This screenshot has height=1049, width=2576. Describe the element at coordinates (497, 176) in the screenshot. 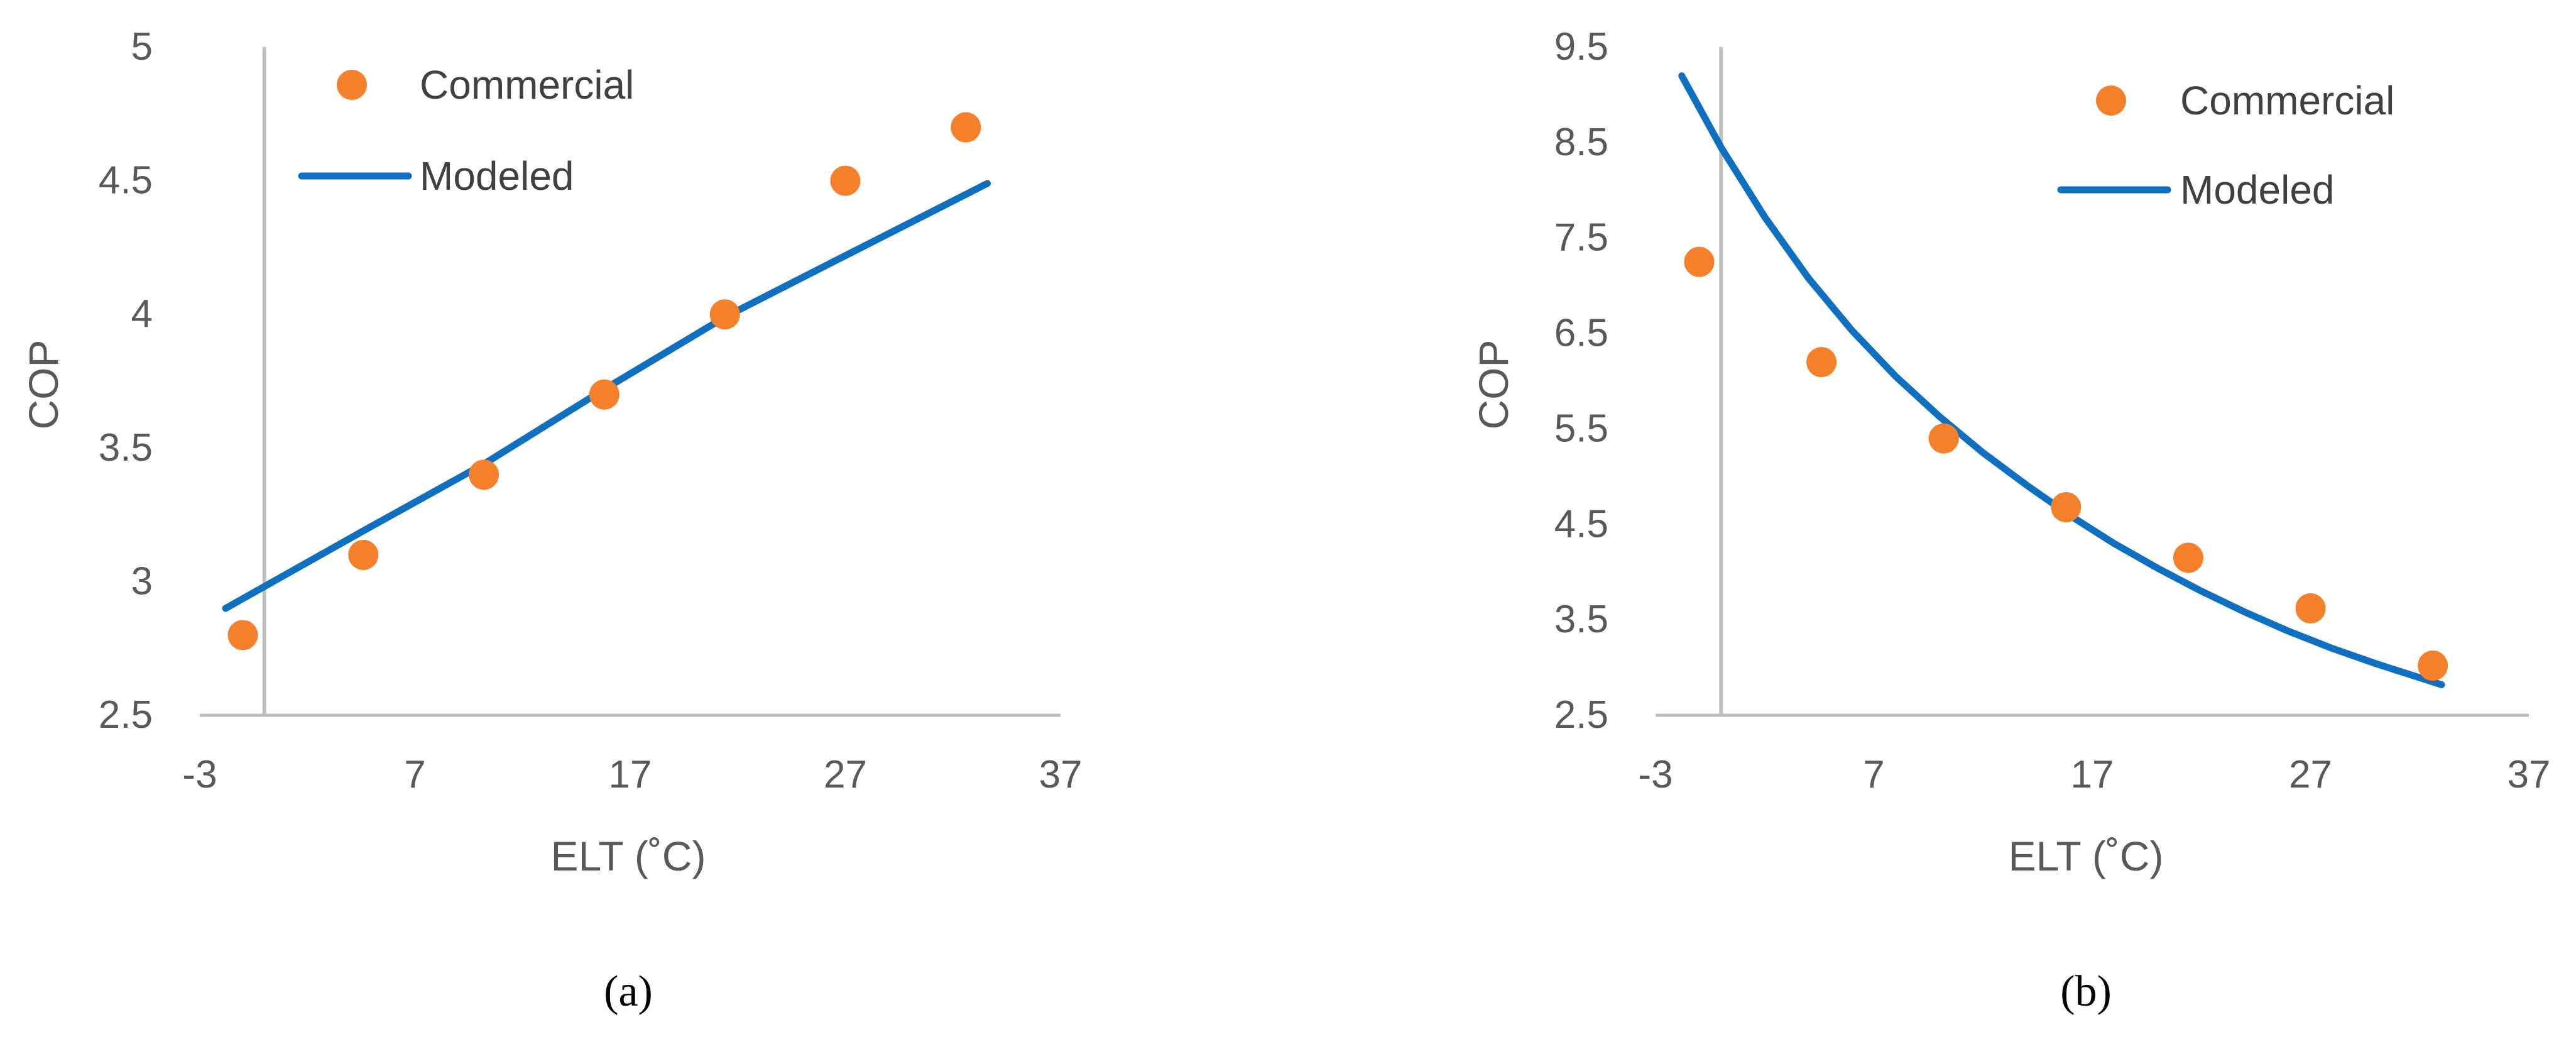

I see `chart-a-legend-modeled-label: Modeled` at that location.